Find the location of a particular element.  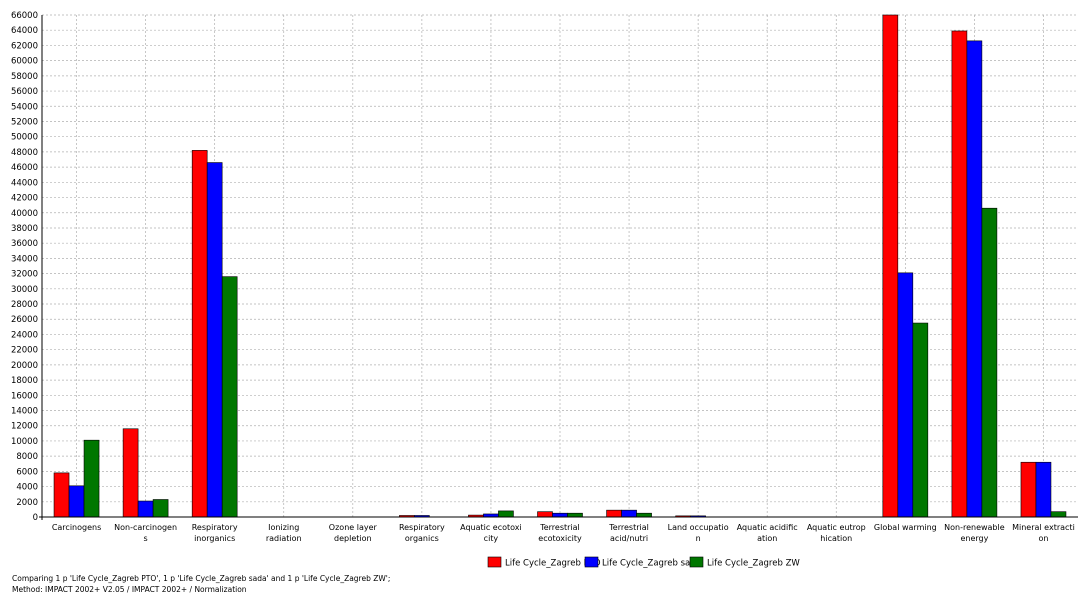

x-tick-label: inorganics is located at coordinates (214, 538).